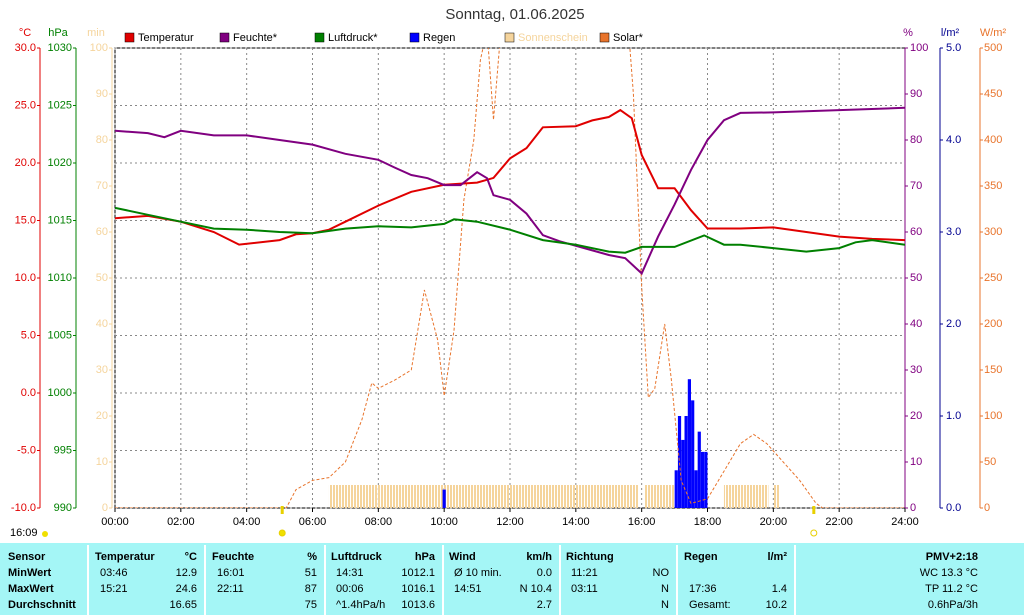 This screenshot has height=615, width=1024. Describe the element at coordinates (478, 573) in the screenshot. I see `table-cell: Ø 10 min.` at that location.